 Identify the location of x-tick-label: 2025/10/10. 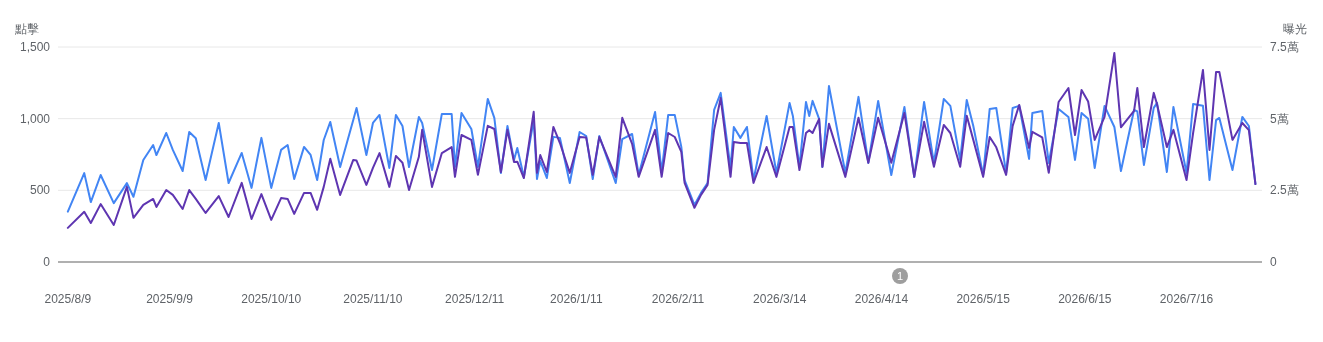
(271, 299).